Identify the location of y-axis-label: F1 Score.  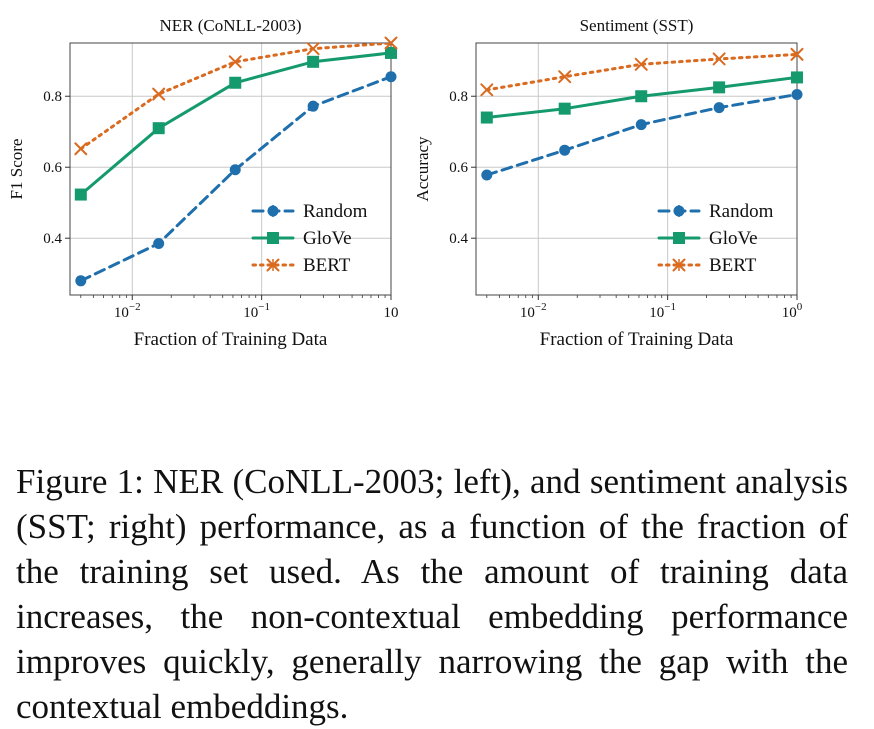
(16, 169).